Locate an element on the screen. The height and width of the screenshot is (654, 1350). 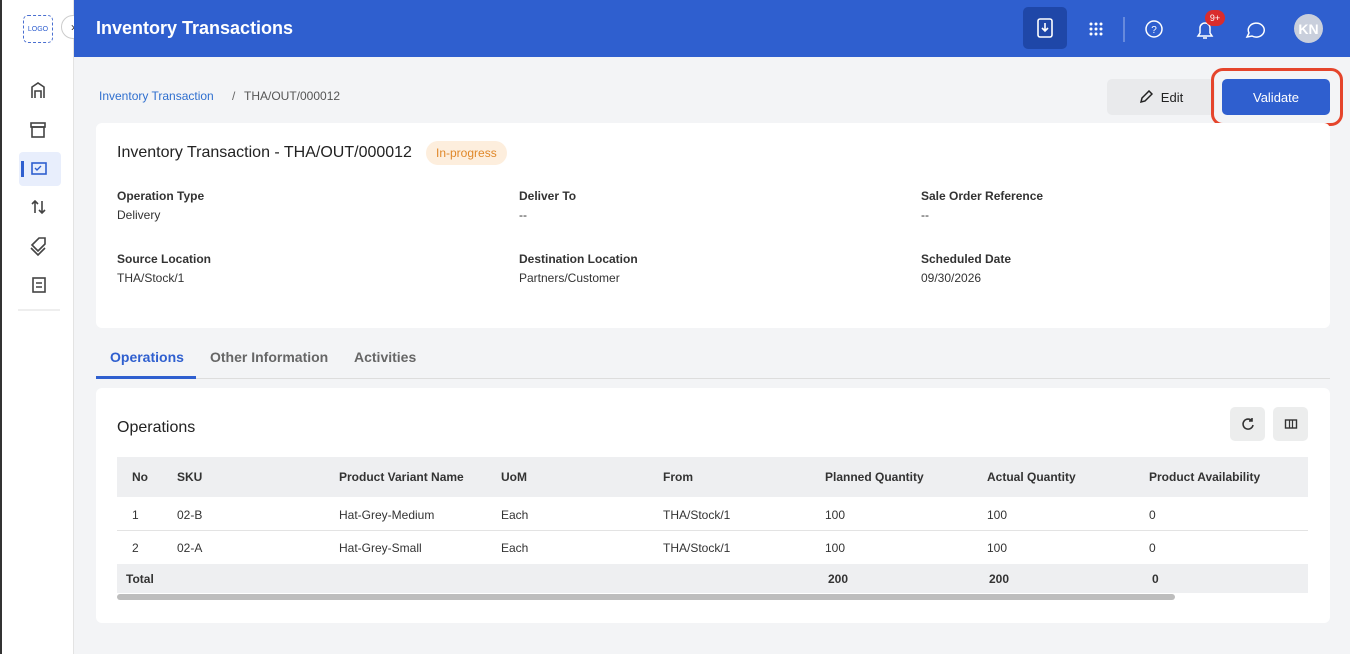
total-label: Total is located at coordinates (140, 579).